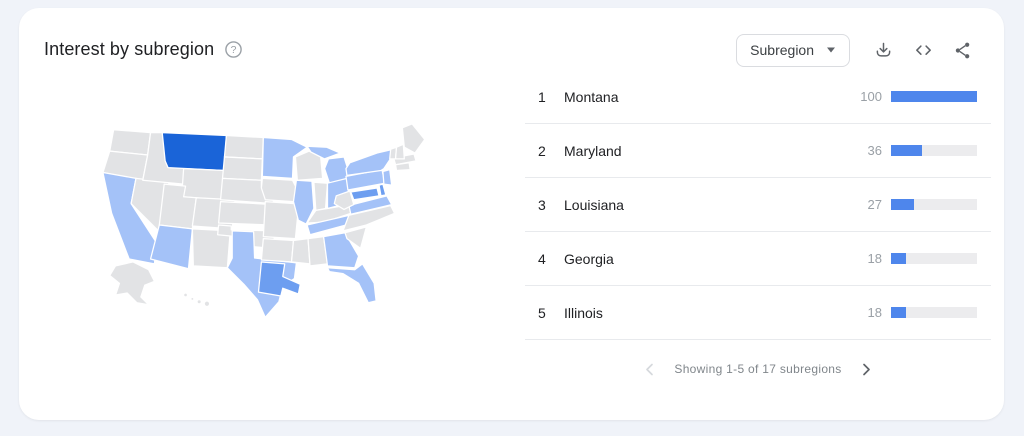 This screenshot has width=1024, height=436. Describe the element at coordinates (279, 190) in the screenshot. I see `map-state-ia` at that location.